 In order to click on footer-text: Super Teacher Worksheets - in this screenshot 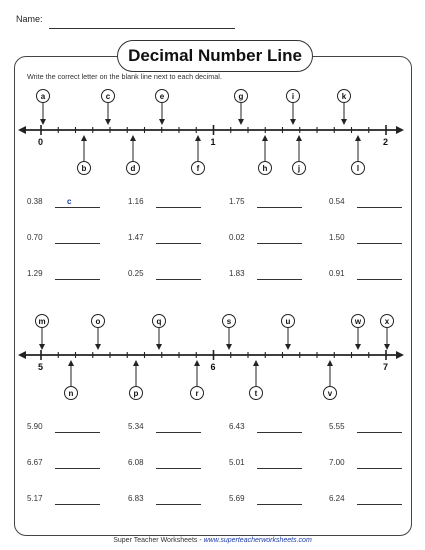, I will do `click(158, 540)`.